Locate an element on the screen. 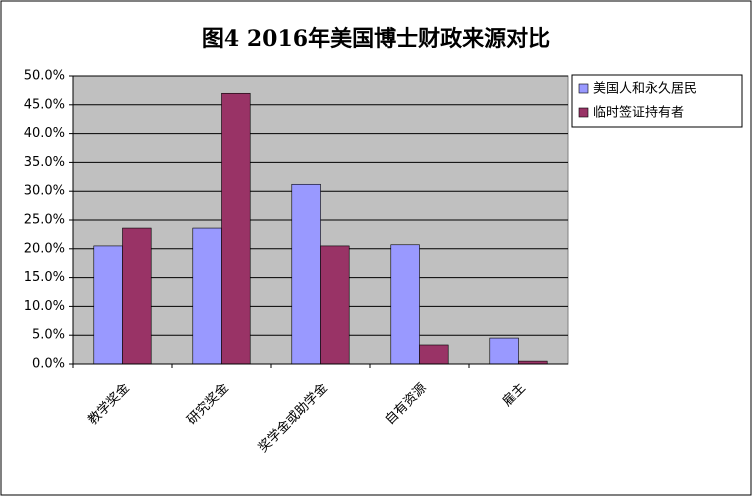 This screenshot has height=501, width=753. y-tick-label: 10.0% is located at coordinates (44, 306).